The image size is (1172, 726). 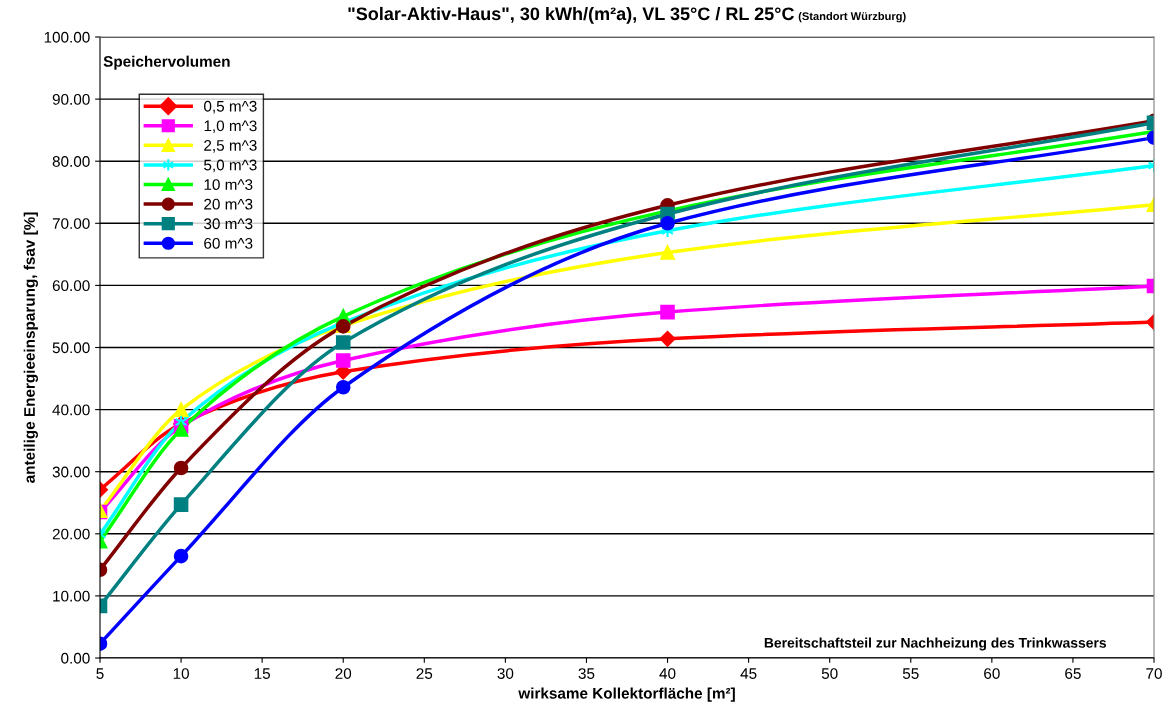 What do you see at coordinates (181, 673) in the screenshot?
I see `x-tick-label: 10` at bounding box center [181, 673].